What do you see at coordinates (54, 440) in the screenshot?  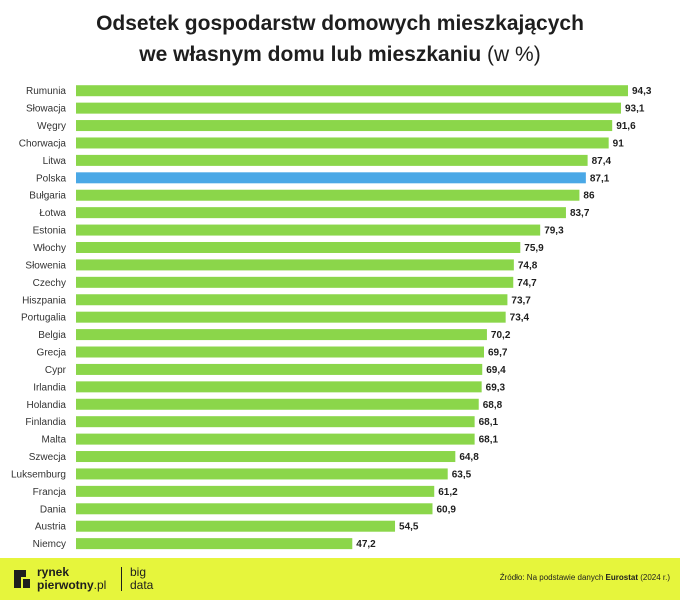 I see `category-label-malta: Malta` at bounding box center [54, 440].